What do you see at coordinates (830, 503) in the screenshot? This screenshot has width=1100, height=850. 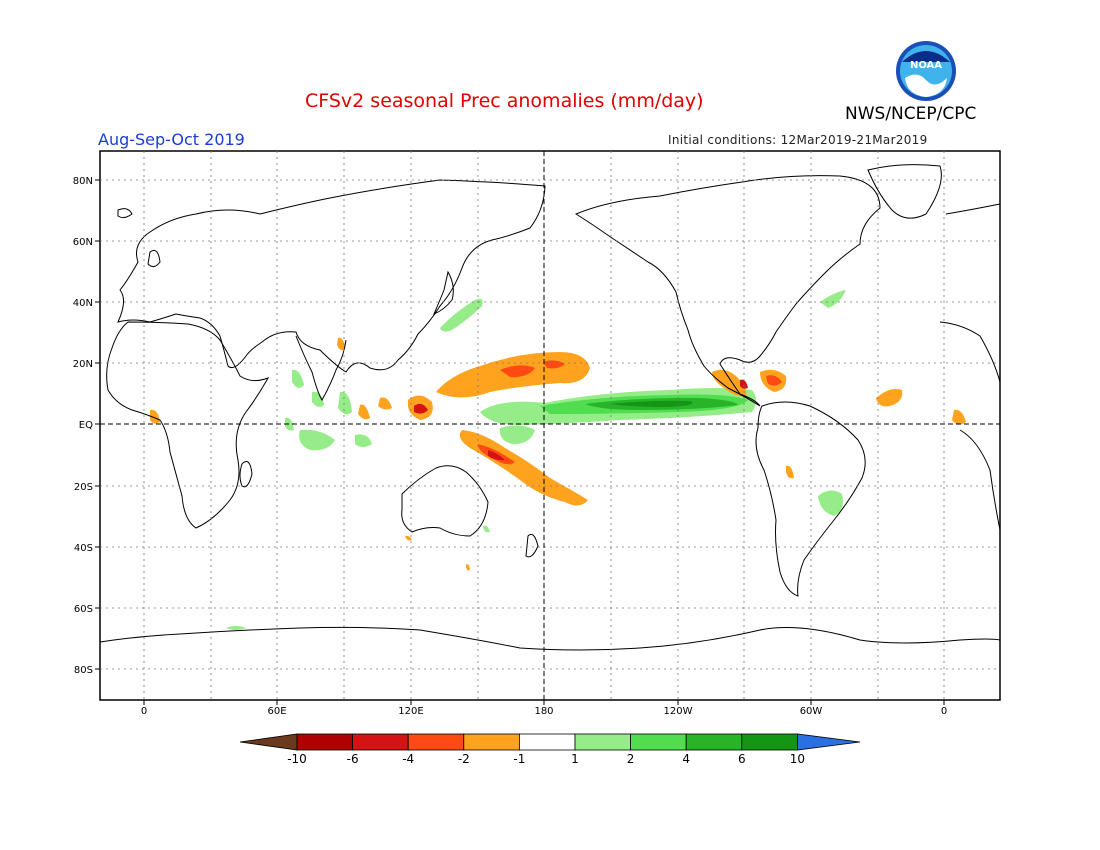 I see `wet-anomaly-south-america` at bounding box center [830, 503].